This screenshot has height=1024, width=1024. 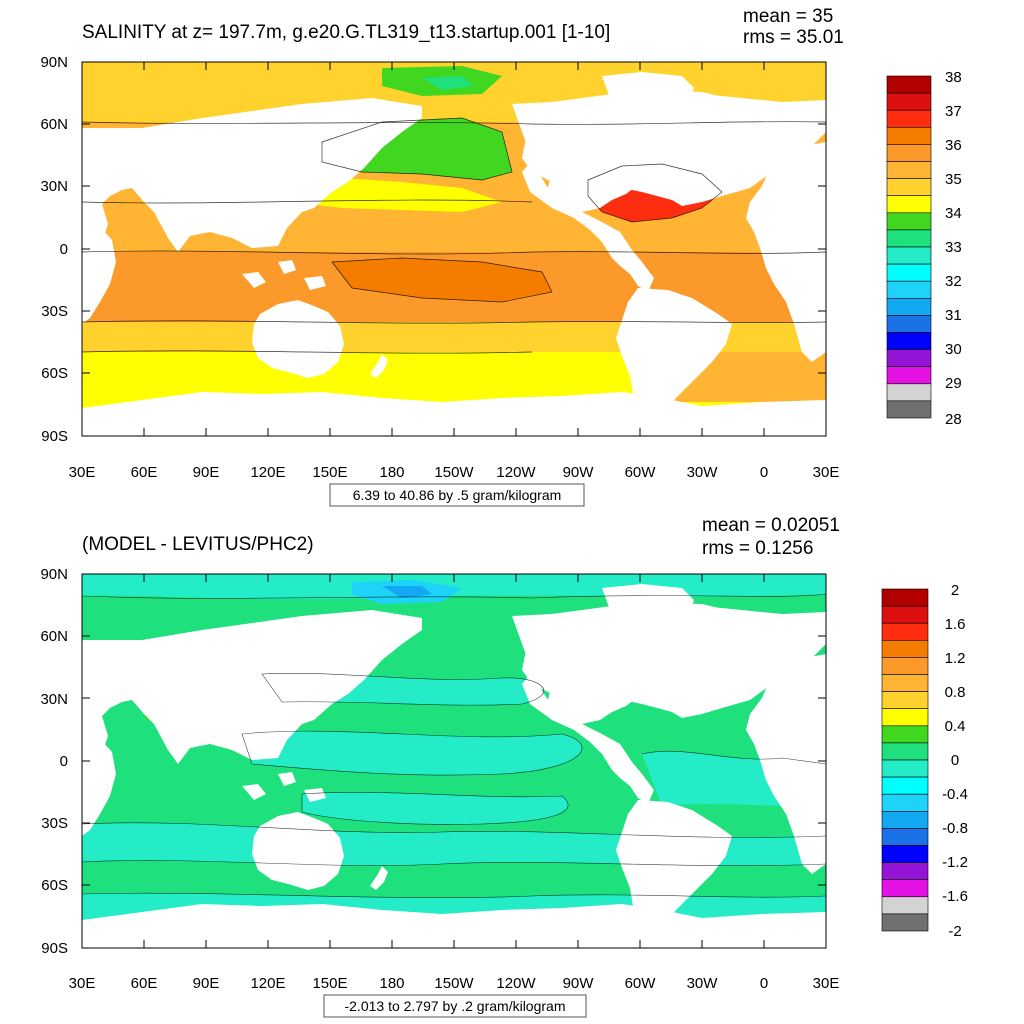 What do you see at coordinates (771, 525) in the screenshot?
I see `bottom-mean: mean = 0.02051` at bounding box center [771, 525].